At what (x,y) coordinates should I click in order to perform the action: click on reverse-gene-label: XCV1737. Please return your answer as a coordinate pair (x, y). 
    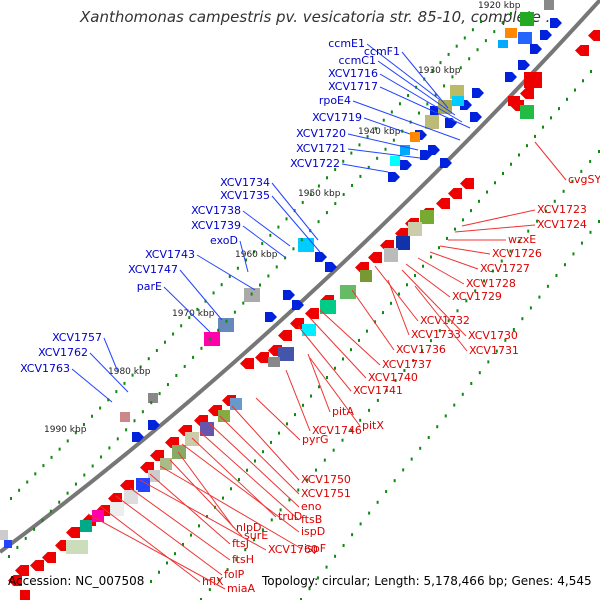
    Looking at the image, I should click on (407, 364).